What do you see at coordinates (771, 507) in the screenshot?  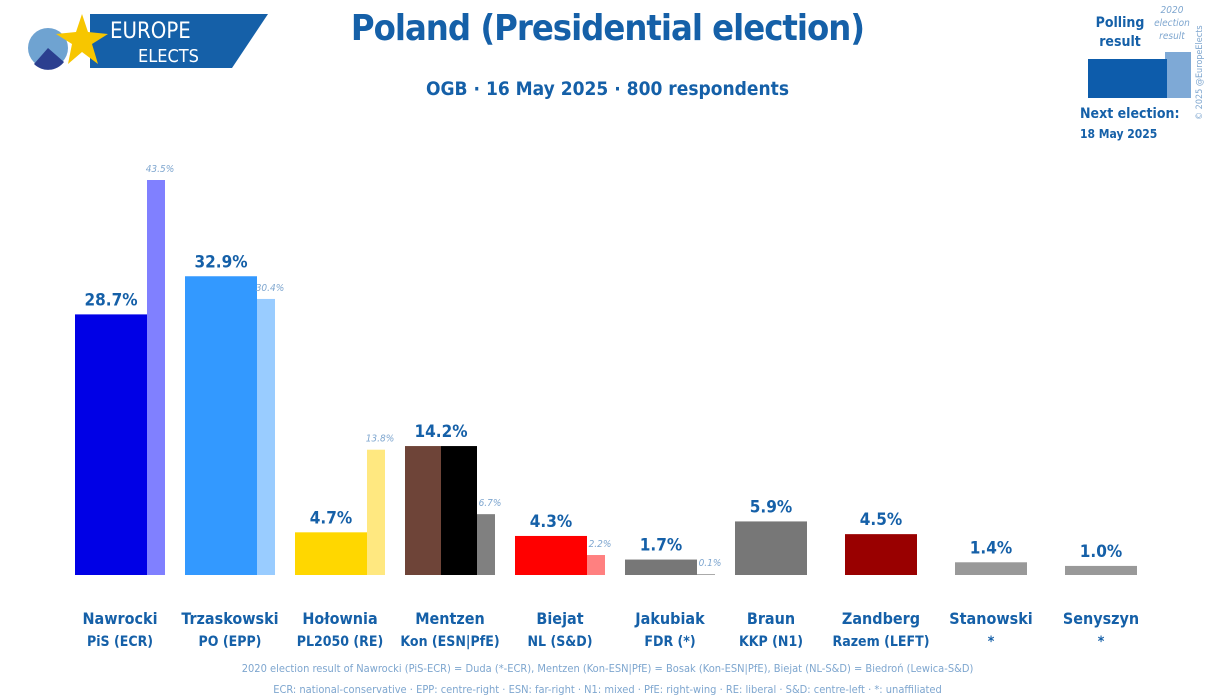 I see `label-polling-Braun: 5.9%` at bounding box center [771, 507].